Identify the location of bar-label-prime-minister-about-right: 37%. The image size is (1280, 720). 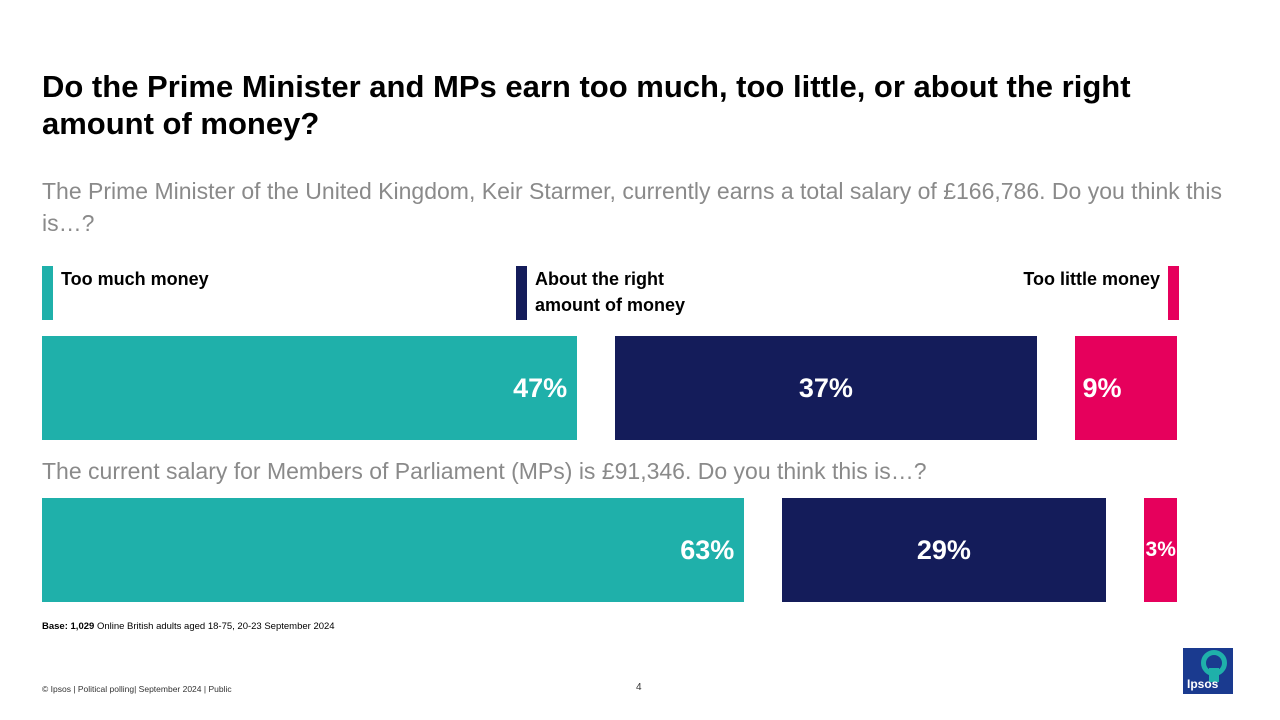
(825, 387).